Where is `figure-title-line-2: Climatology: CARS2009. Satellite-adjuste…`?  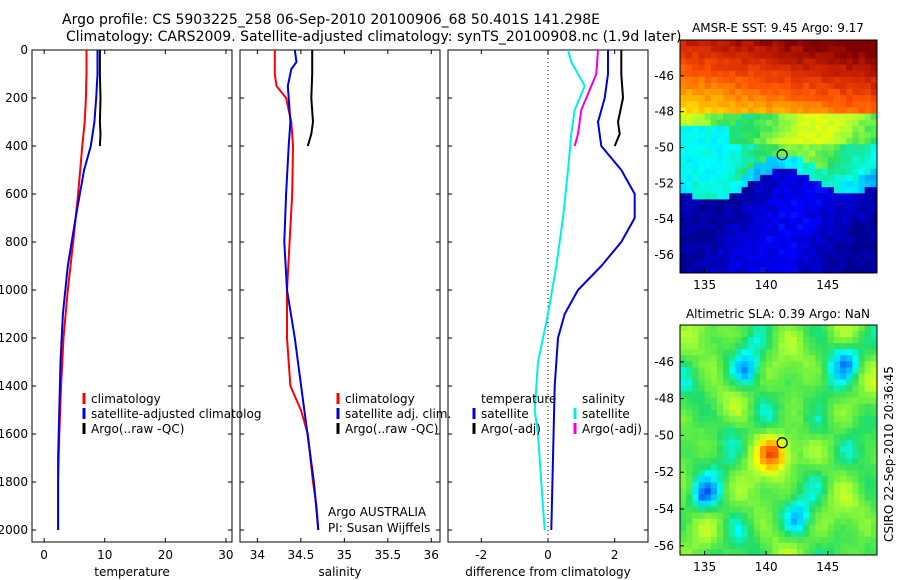 figure-title-line-2: Climatology: CARS2009. Satellite-adjuste… is located at coordinates (374, 37).